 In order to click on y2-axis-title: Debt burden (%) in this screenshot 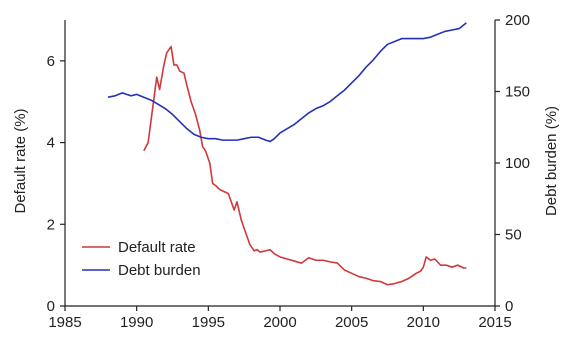, I will do `click(551, 161)`.